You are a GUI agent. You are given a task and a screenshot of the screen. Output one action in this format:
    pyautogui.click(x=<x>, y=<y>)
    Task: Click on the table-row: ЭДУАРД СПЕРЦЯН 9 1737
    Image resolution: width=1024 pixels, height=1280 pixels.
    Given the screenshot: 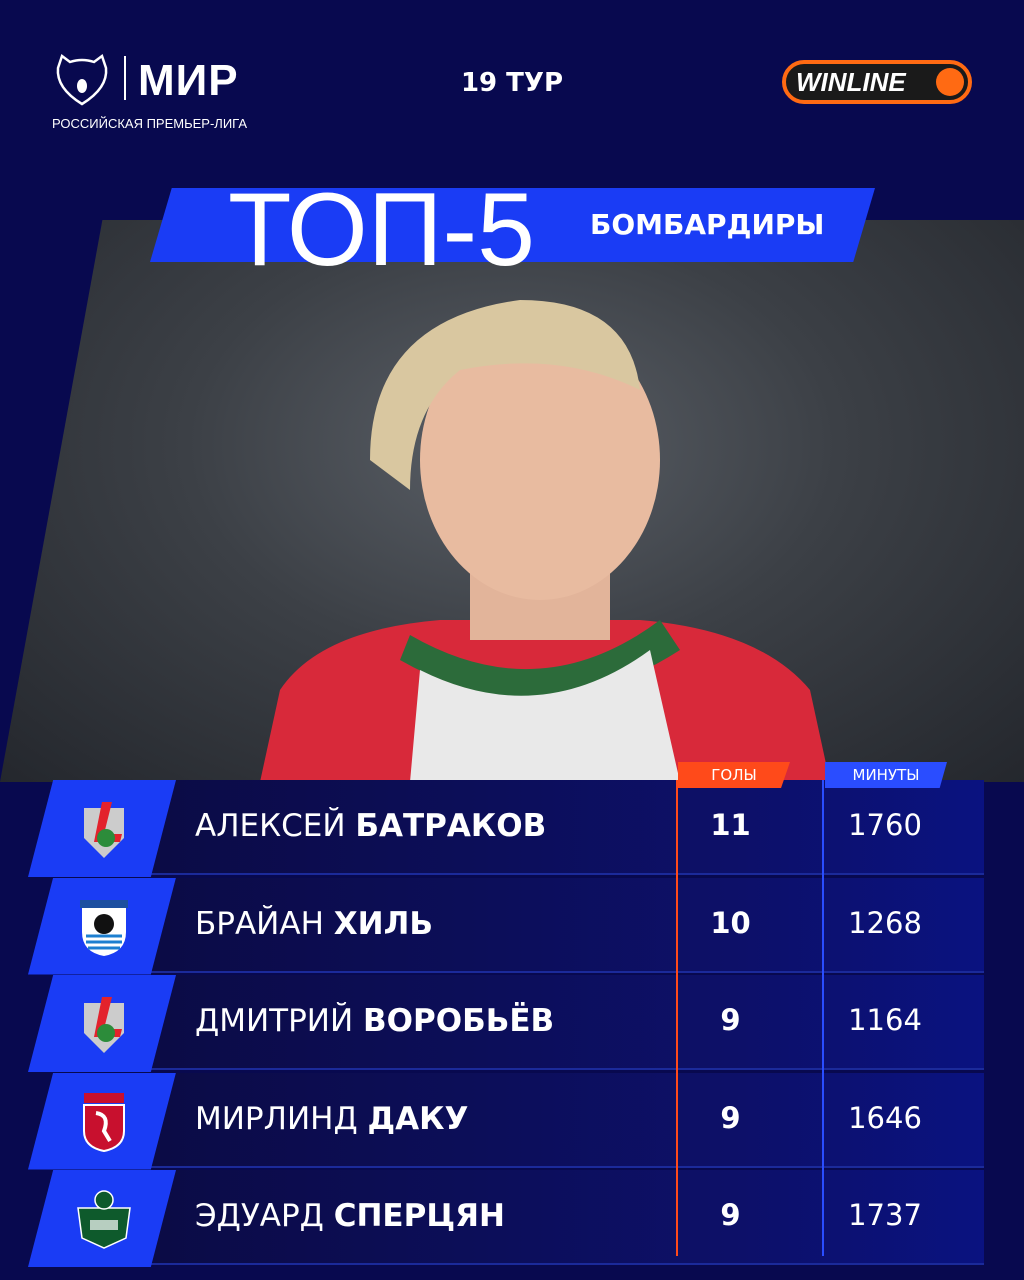 What is the action you would take?
    pyautogui.click(x=512, y=1218)
    